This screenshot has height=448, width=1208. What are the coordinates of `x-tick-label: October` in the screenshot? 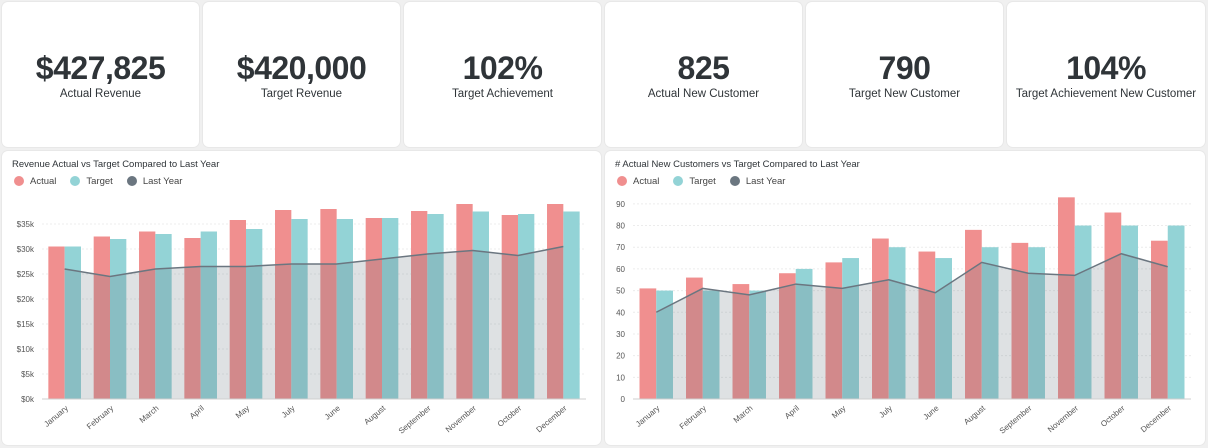 It's located at (510, 415).